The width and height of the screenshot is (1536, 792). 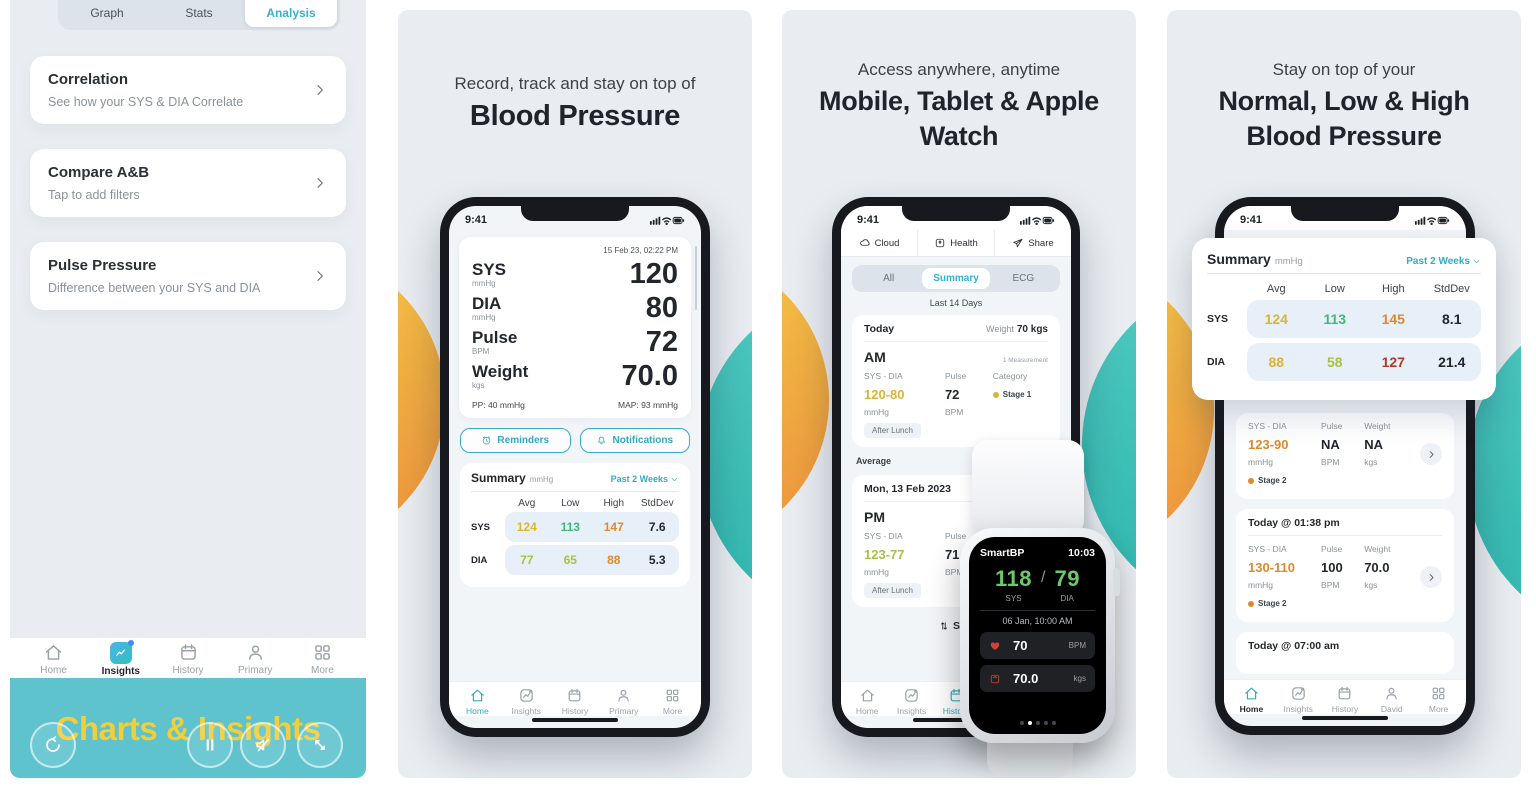 What do you see at coordinates (1116, 582) in the screenshot?
I see `digital-crown` at bounding box center [1116, 582].